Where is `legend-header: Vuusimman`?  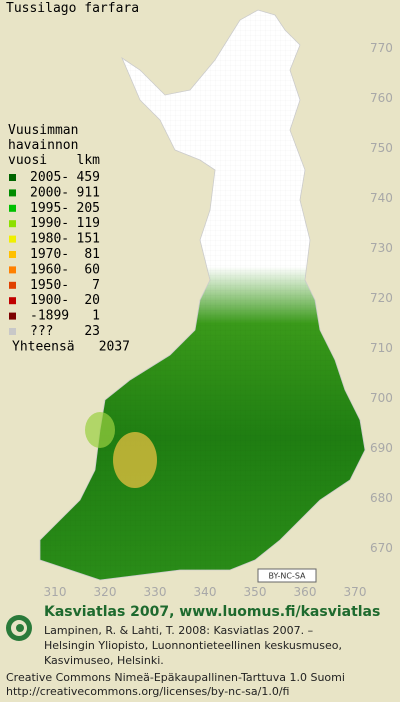
legend-header: Vuusimman is located at coordinates (43, 130).